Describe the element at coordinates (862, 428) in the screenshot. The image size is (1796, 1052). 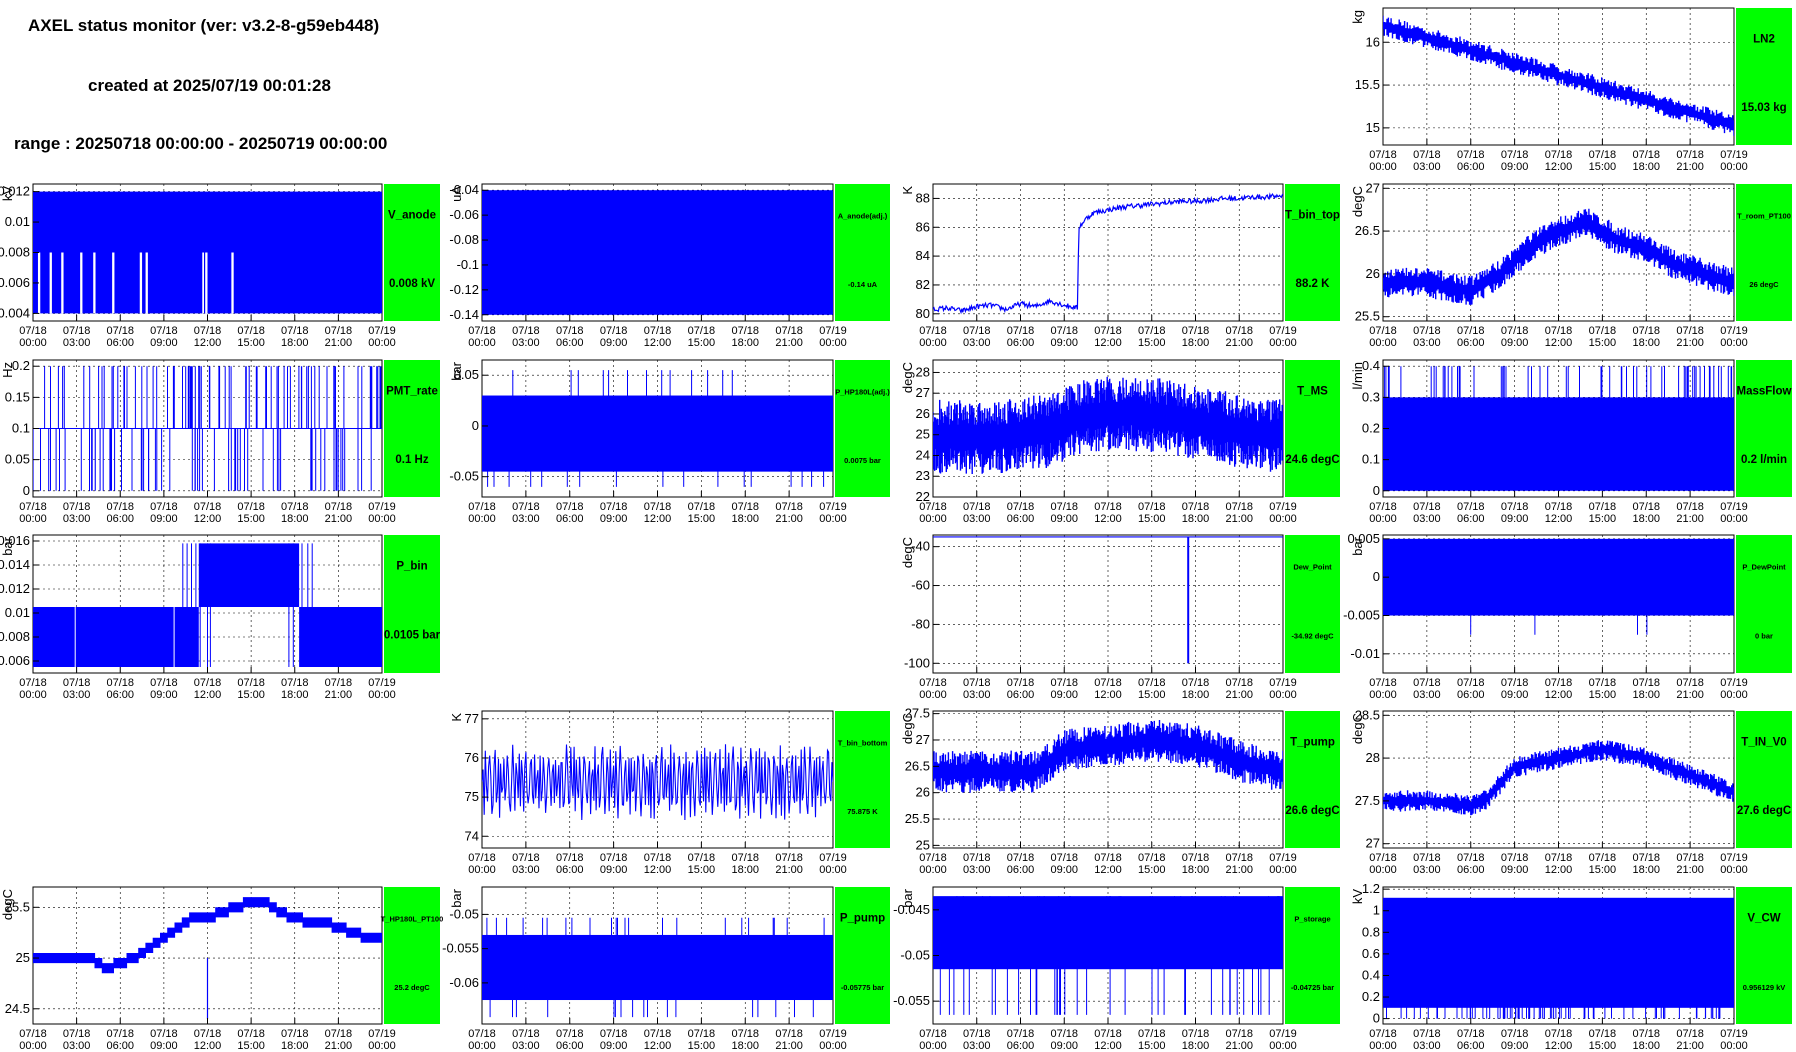
I see `status-badge` at that location.